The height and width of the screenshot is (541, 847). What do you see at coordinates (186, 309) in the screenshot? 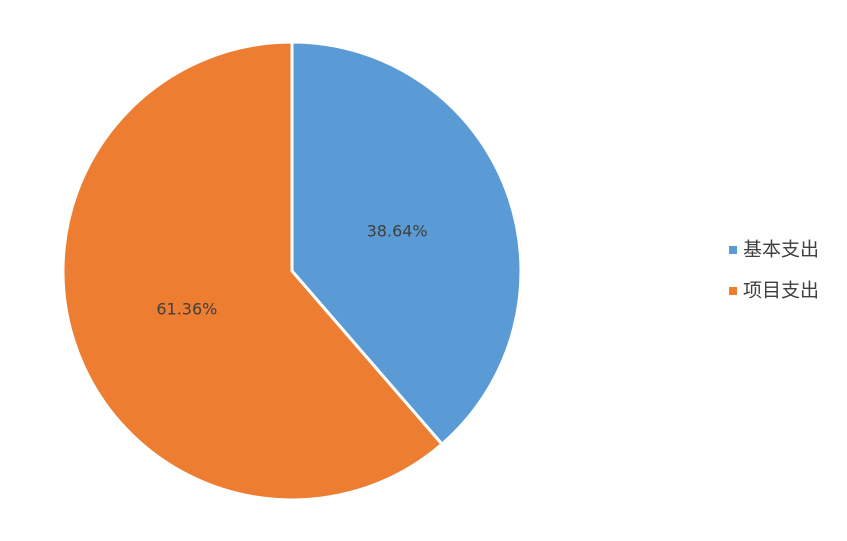
I see `data-label: 61.36%` at bounding box center [186, 309].